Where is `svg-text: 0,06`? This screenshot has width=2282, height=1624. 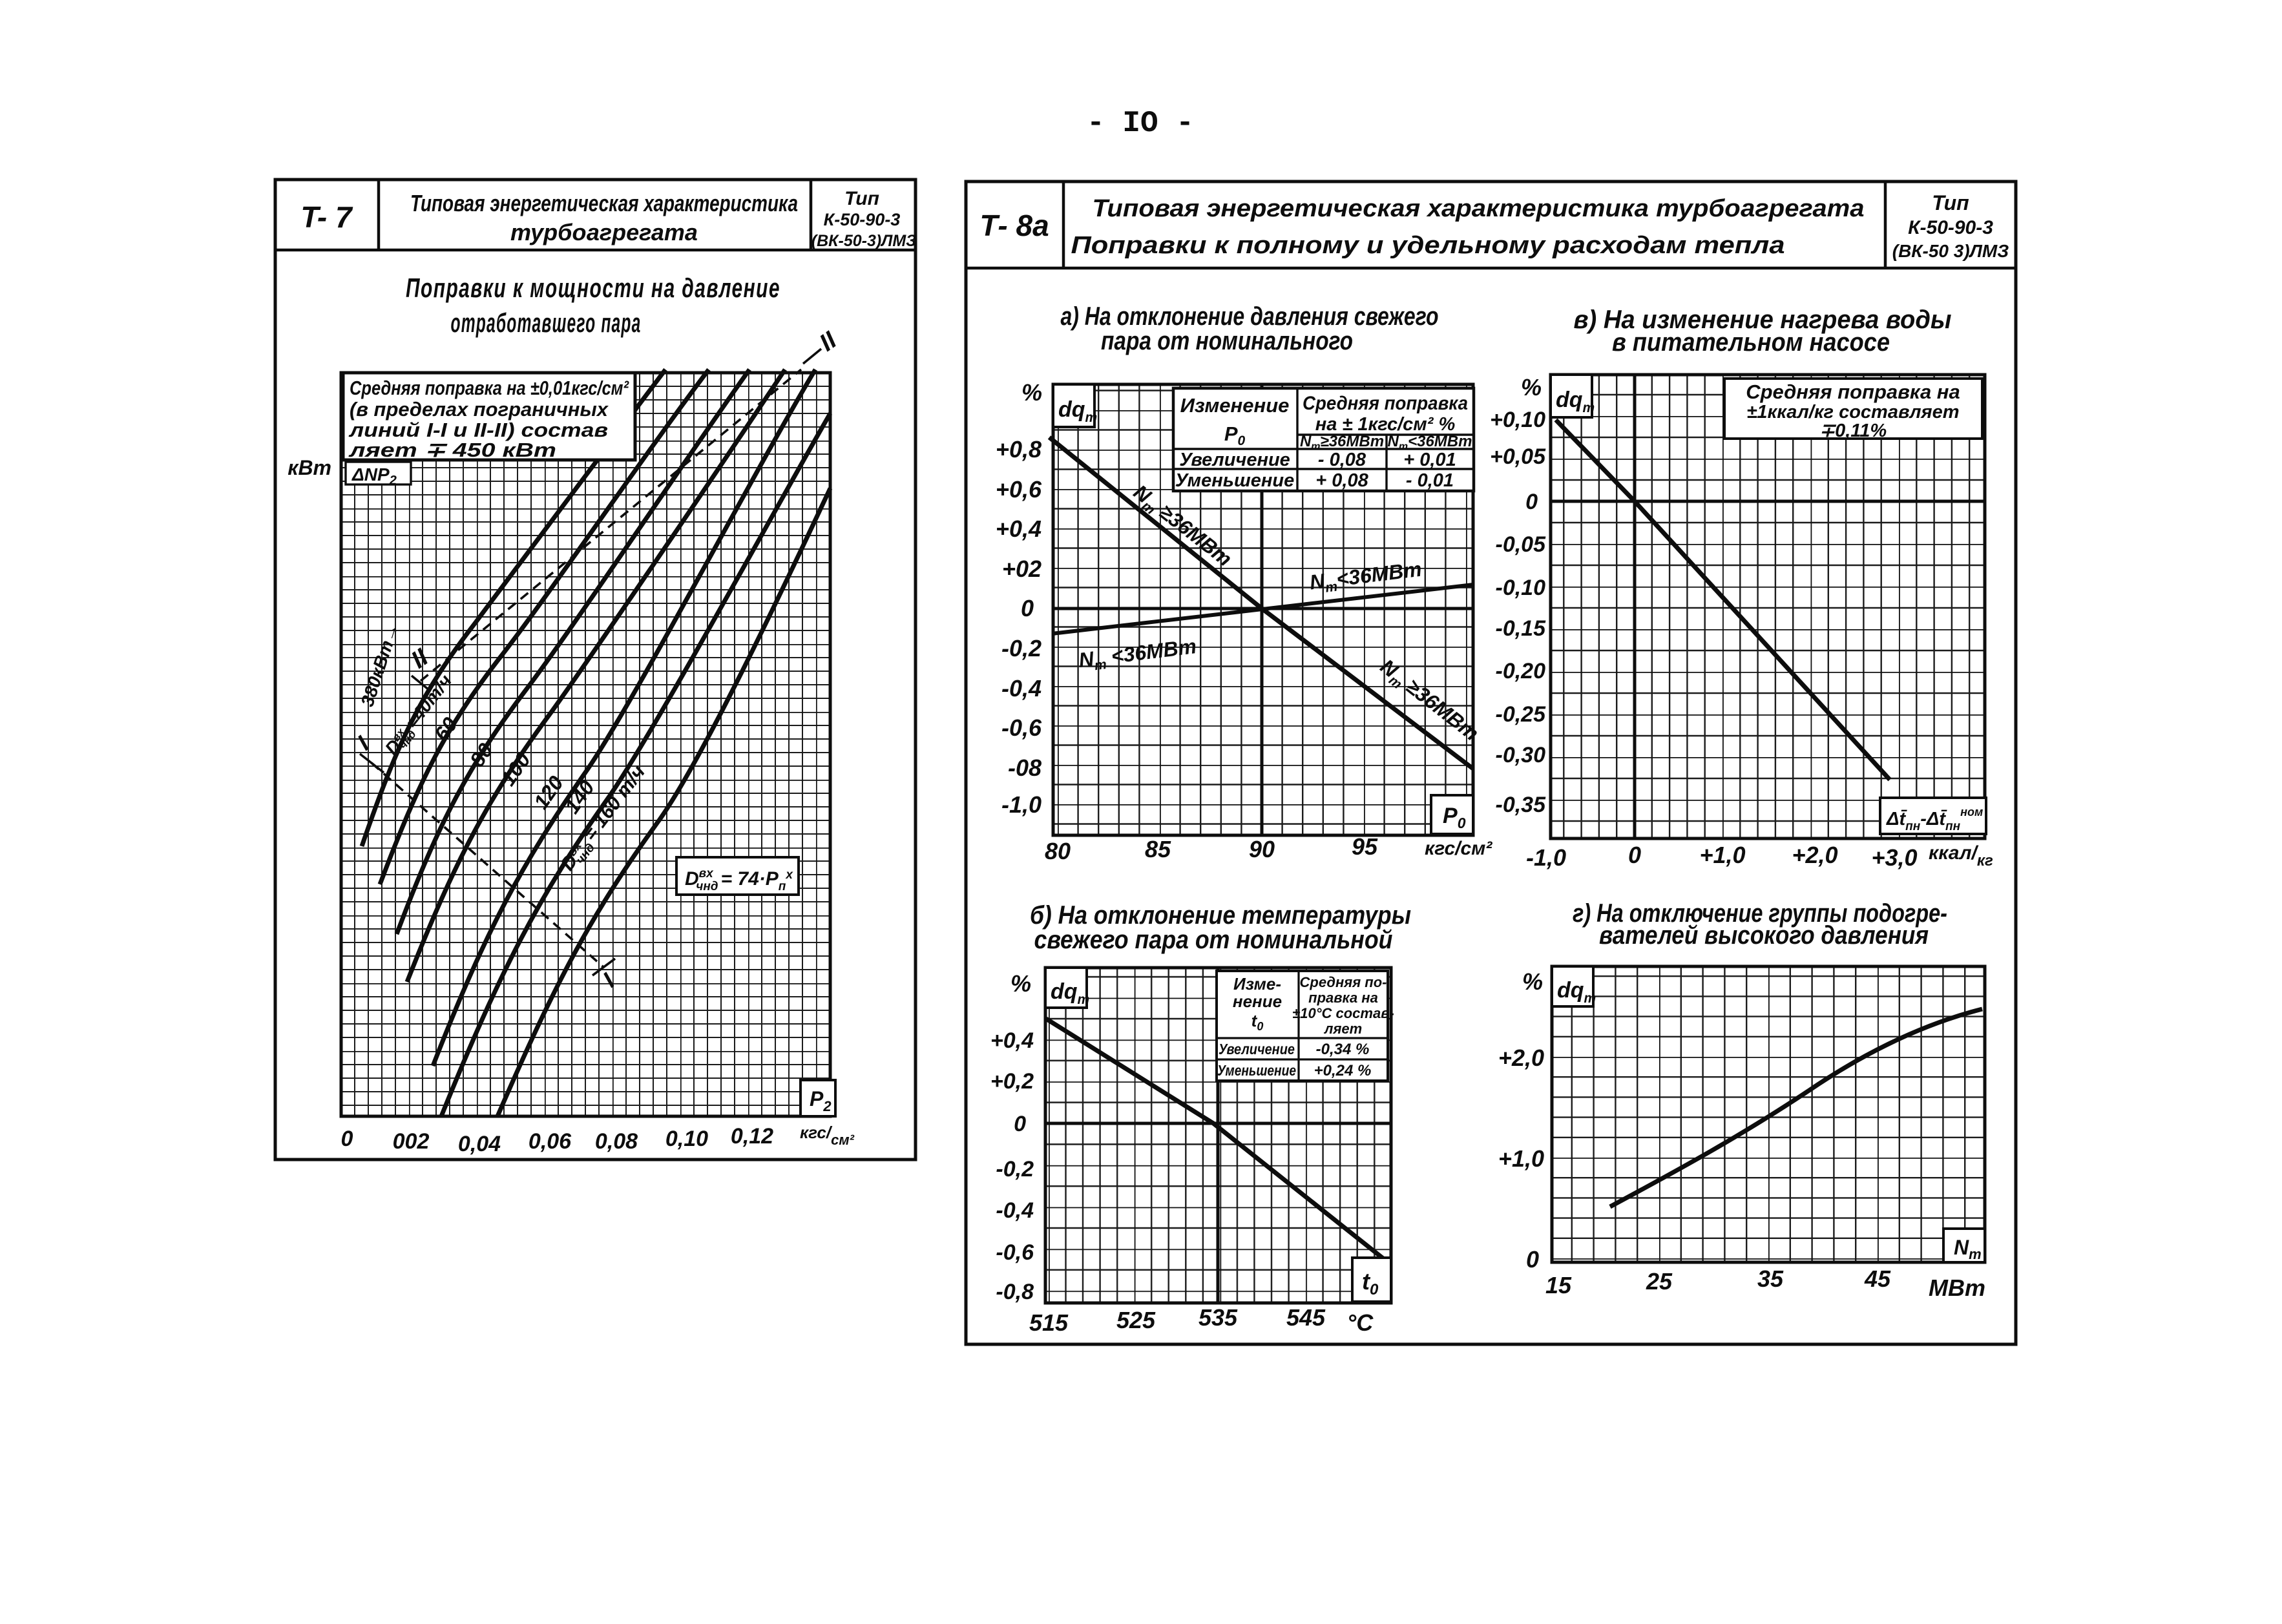 svg-text: 0,06 is located at coordinates (550, 1141).